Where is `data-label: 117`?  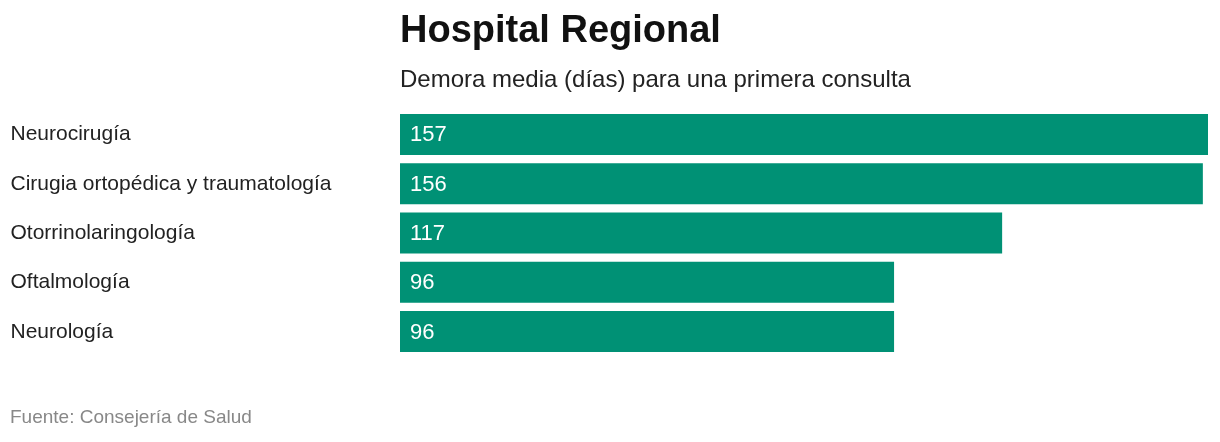 data-label: 117 is located at coordinates (428, 232).